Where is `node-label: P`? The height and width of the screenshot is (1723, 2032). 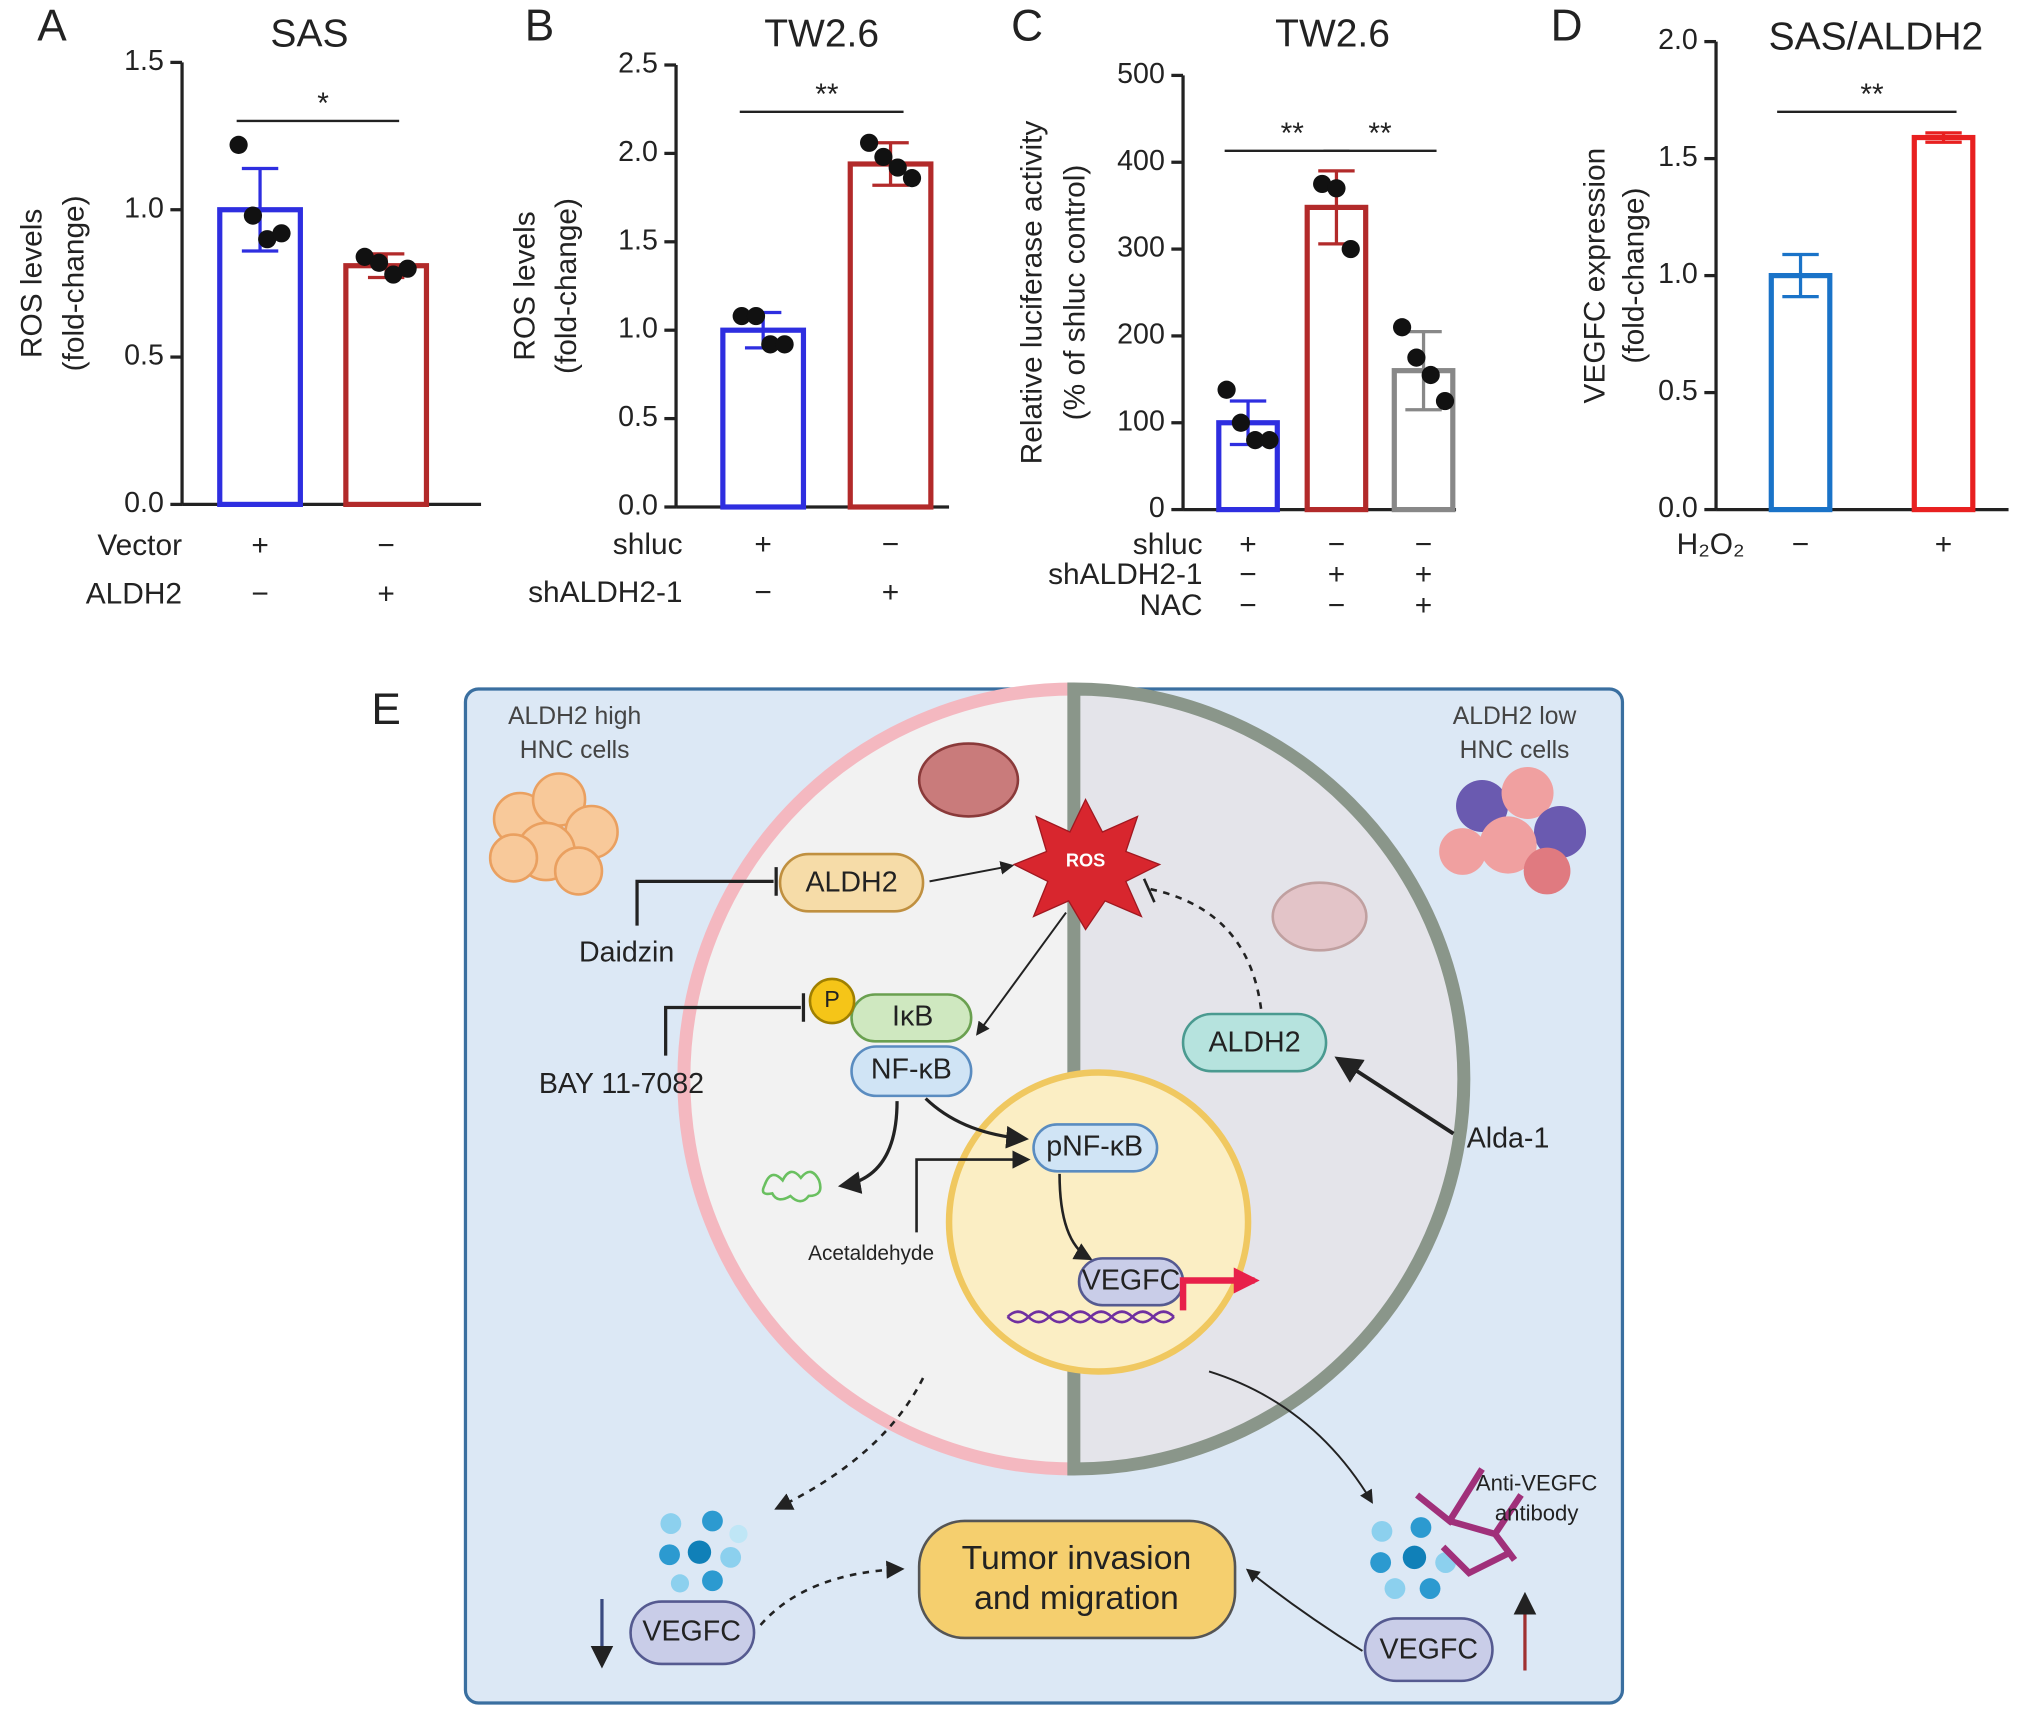 node-label: P is located at coordinates (832, 999).